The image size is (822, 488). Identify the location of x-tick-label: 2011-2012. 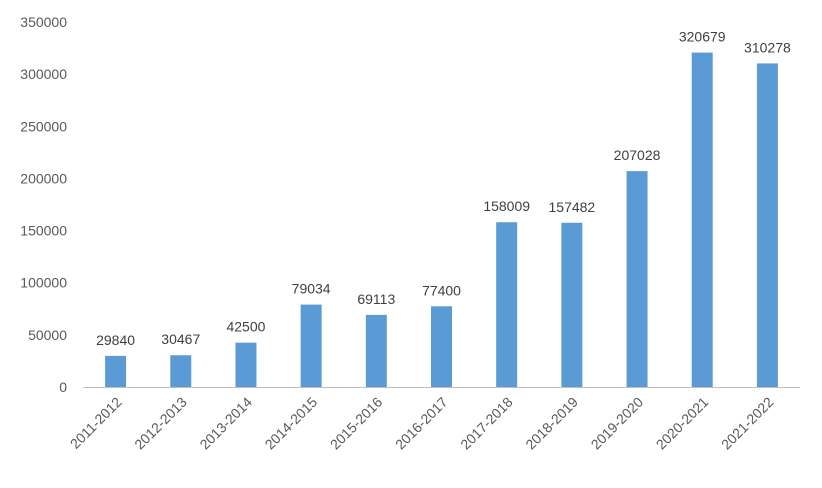
(96, 423).